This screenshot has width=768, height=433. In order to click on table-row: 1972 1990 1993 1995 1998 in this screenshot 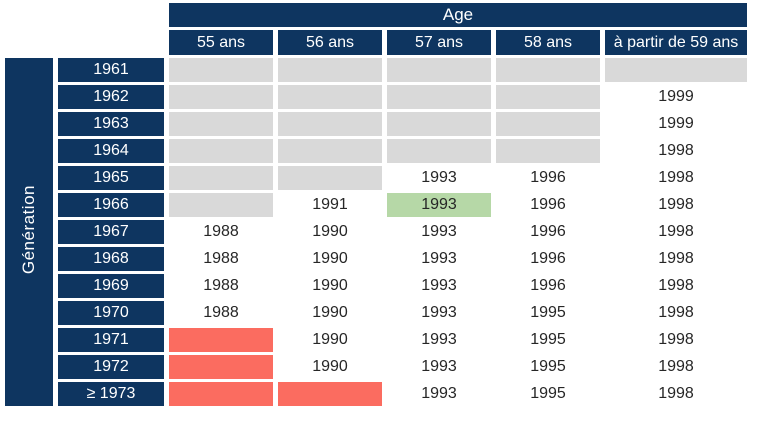, I will do `click(376, 367)`.